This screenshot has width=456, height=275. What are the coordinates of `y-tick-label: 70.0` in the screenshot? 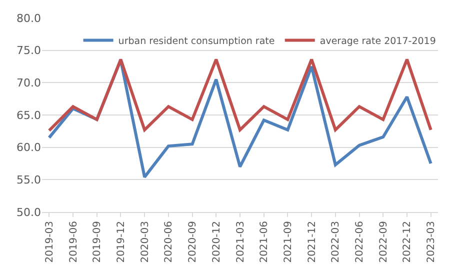 It's located at (28, 83).